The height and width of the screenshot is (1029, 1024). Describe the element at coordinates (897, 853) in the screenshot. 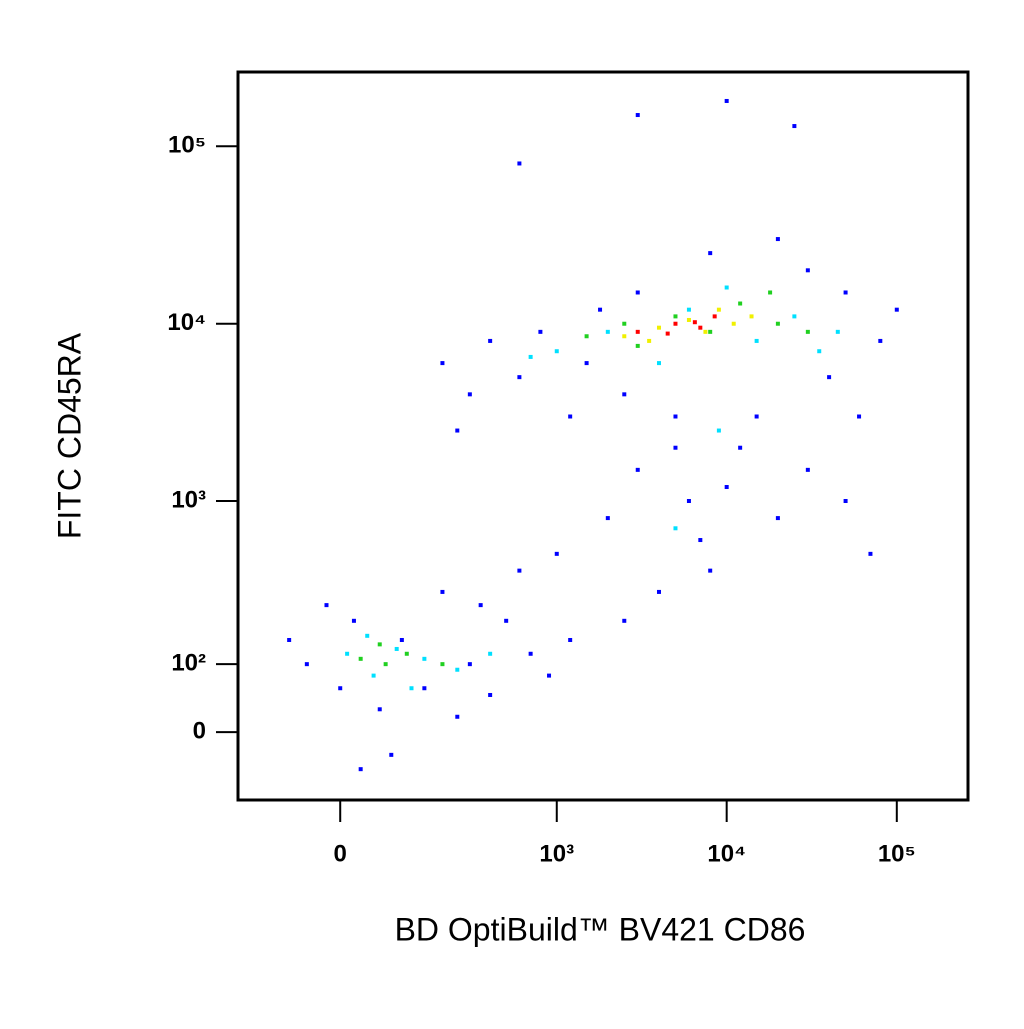

I see `x-tick-label: 10⁵` at that location.